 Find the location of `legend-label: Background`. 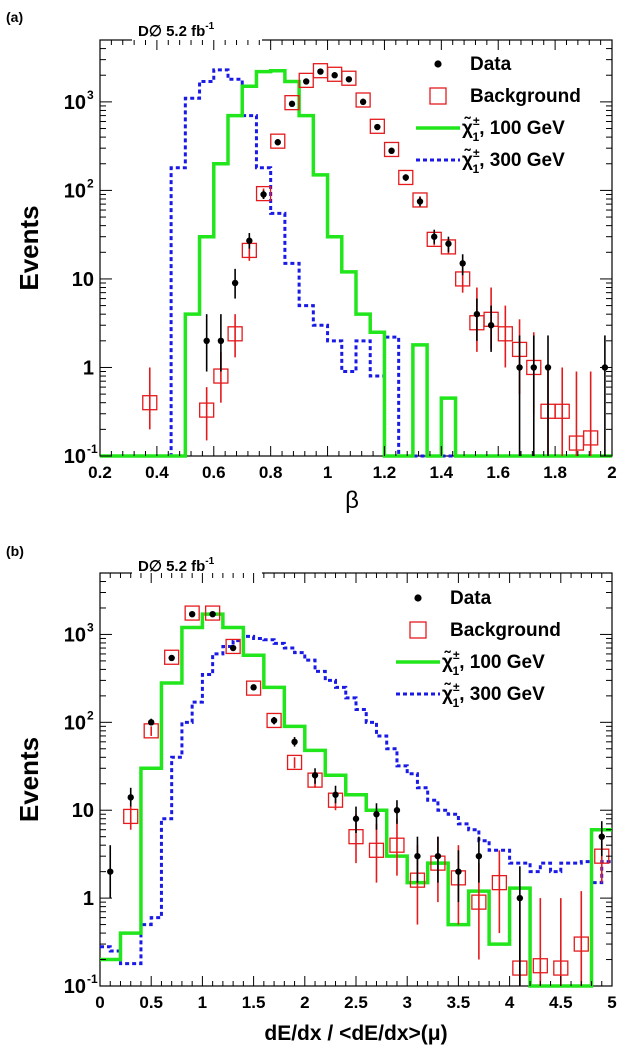

legend-label: Background is located at coordinates (525, 96).